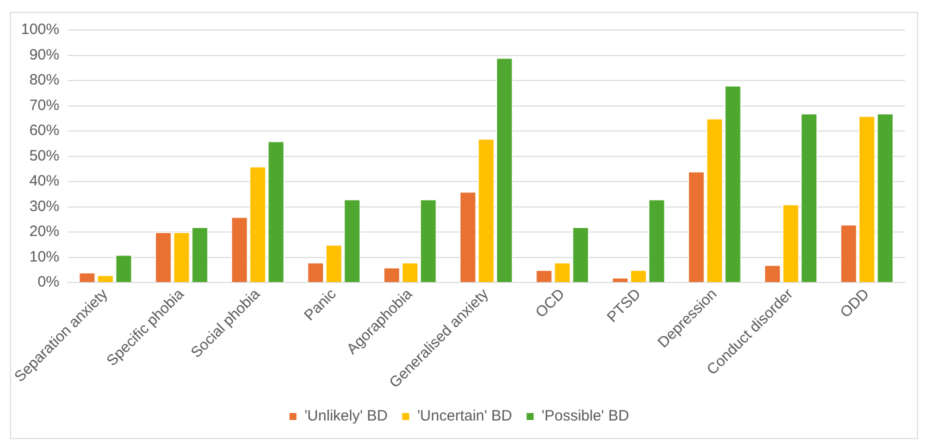 The image size is (928, 445). Describe the element at coordinates (40, 29) in the screenshot. I see `y-tick-label: 100%` at that location.